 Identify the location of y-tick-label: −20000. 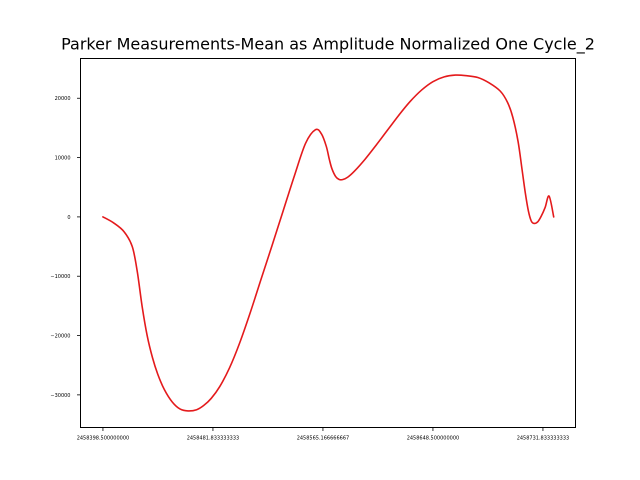
(60, 337).